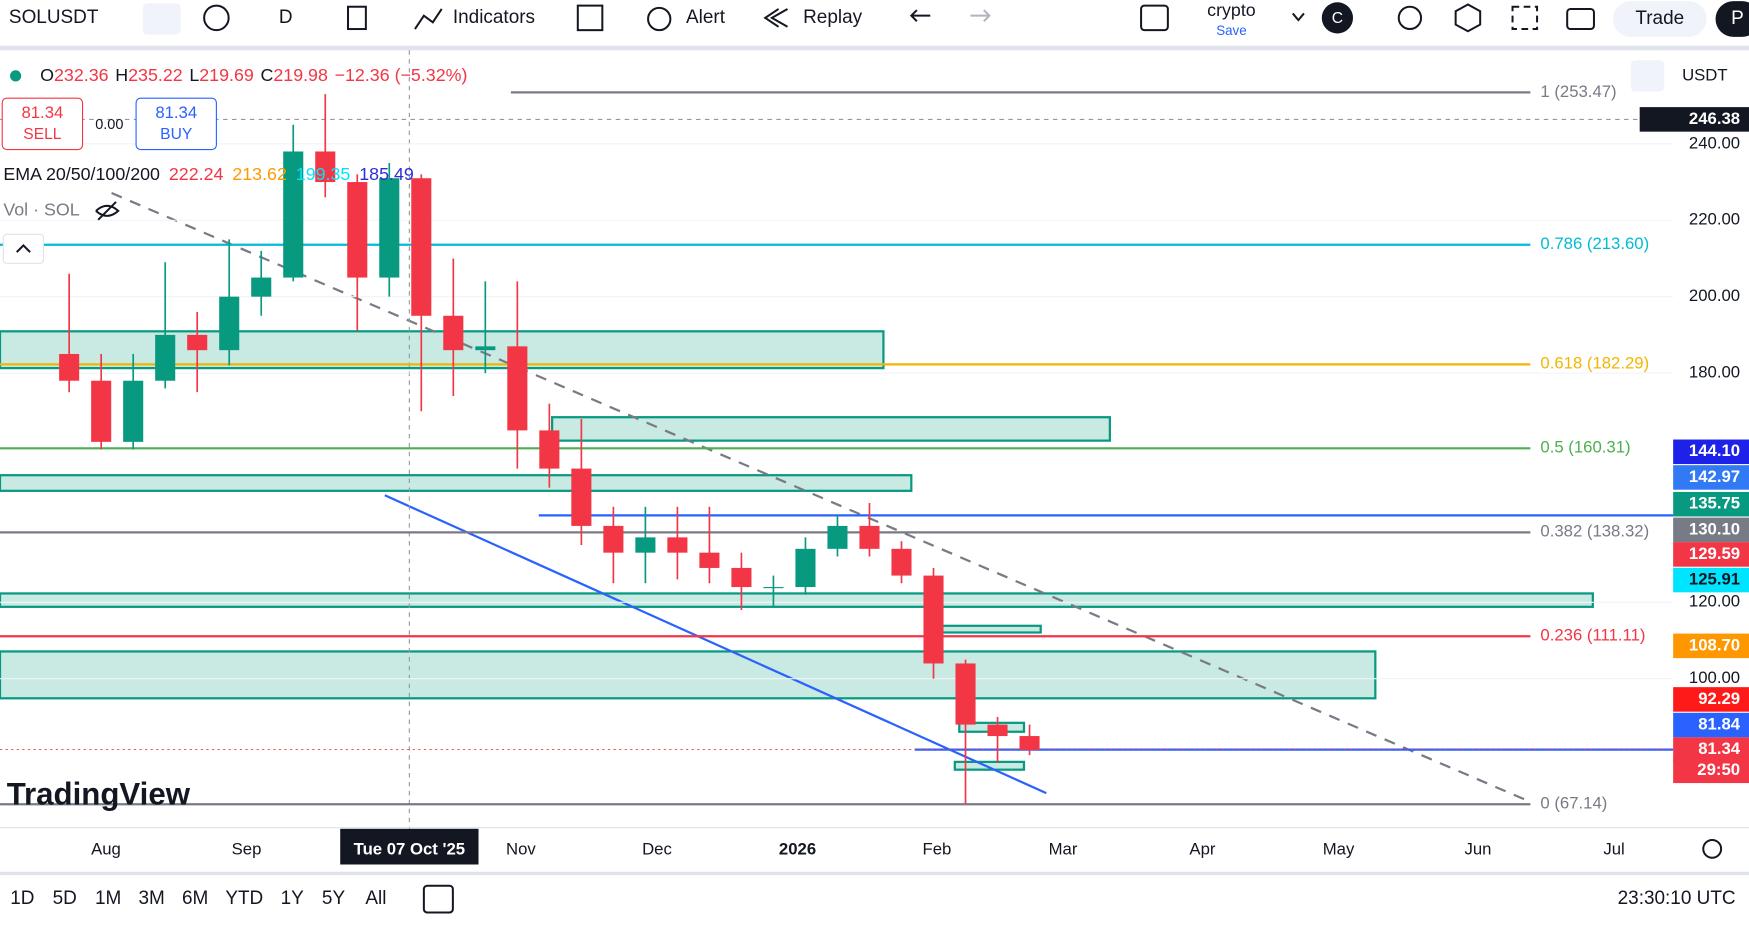  I want to click on trade-button: Trade, so click(1659, 18).